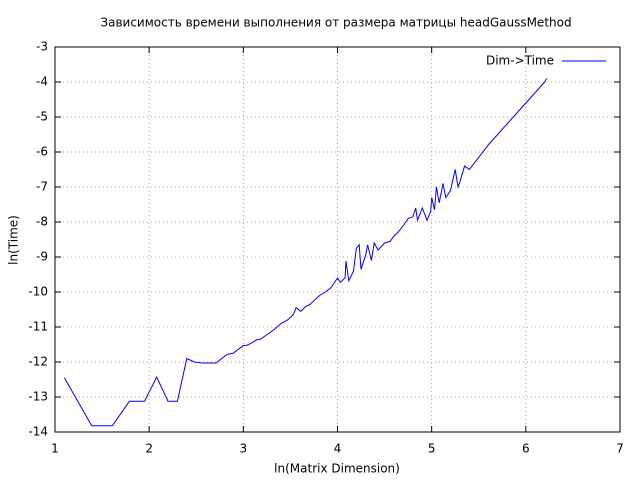 The image size is (640, 480). What do you see at coordinates (42, 152) in the screenshot?
I see `y-tick-label: -6` at bounding box center [42, 152].